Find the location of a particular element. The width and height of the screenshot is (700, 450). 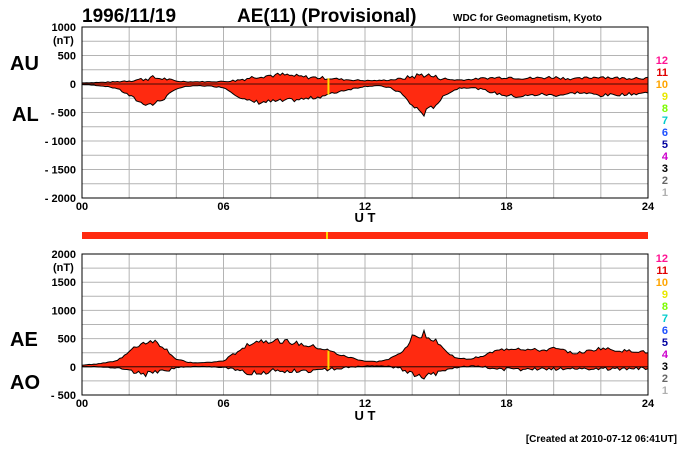

au-al-data is located at coordinates (365, 95).